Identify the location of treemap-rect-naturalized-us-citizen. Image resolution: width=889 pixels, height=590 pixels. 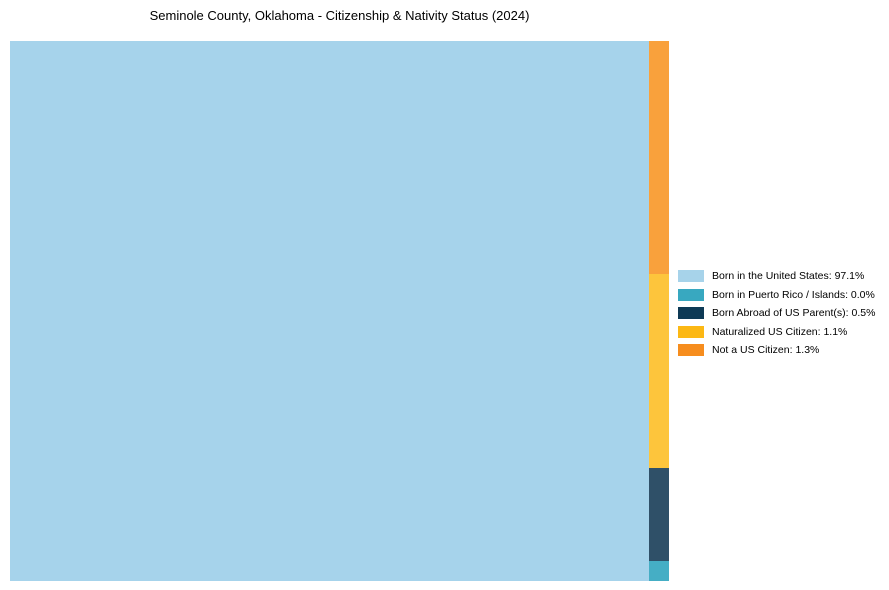
(659, 371).